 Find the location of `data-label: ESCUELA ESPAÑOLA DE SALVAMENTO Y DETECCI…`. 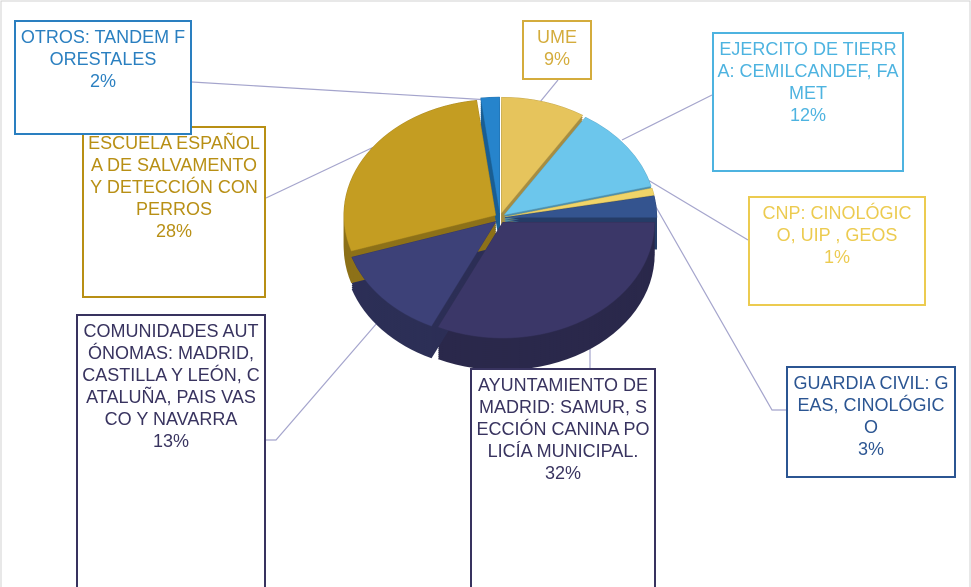

data-label: ESCUELA ESPAÑOLA DE SALVAMENTO Y DETECCI… is located at coordinates (174, 212).